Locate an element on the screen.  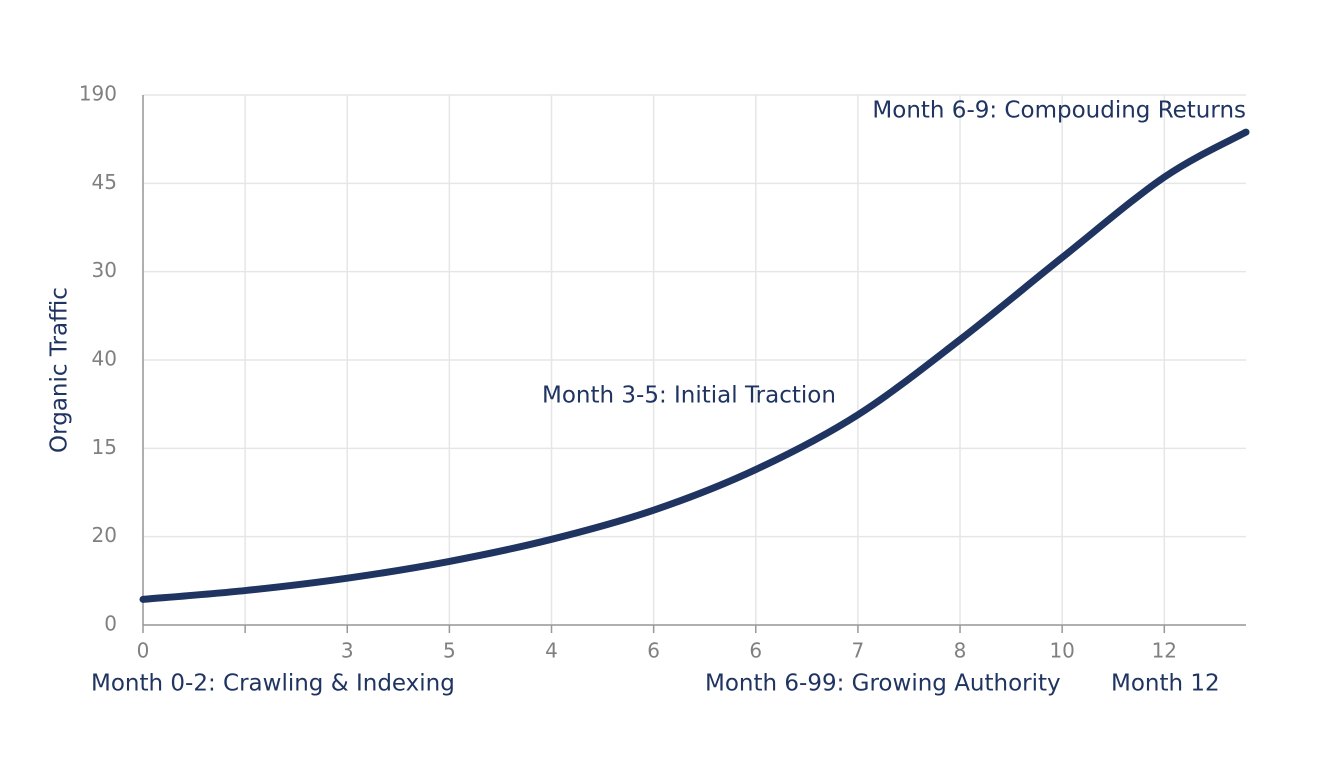
annotation: Month 12 is located at coordinates (1165, 684).